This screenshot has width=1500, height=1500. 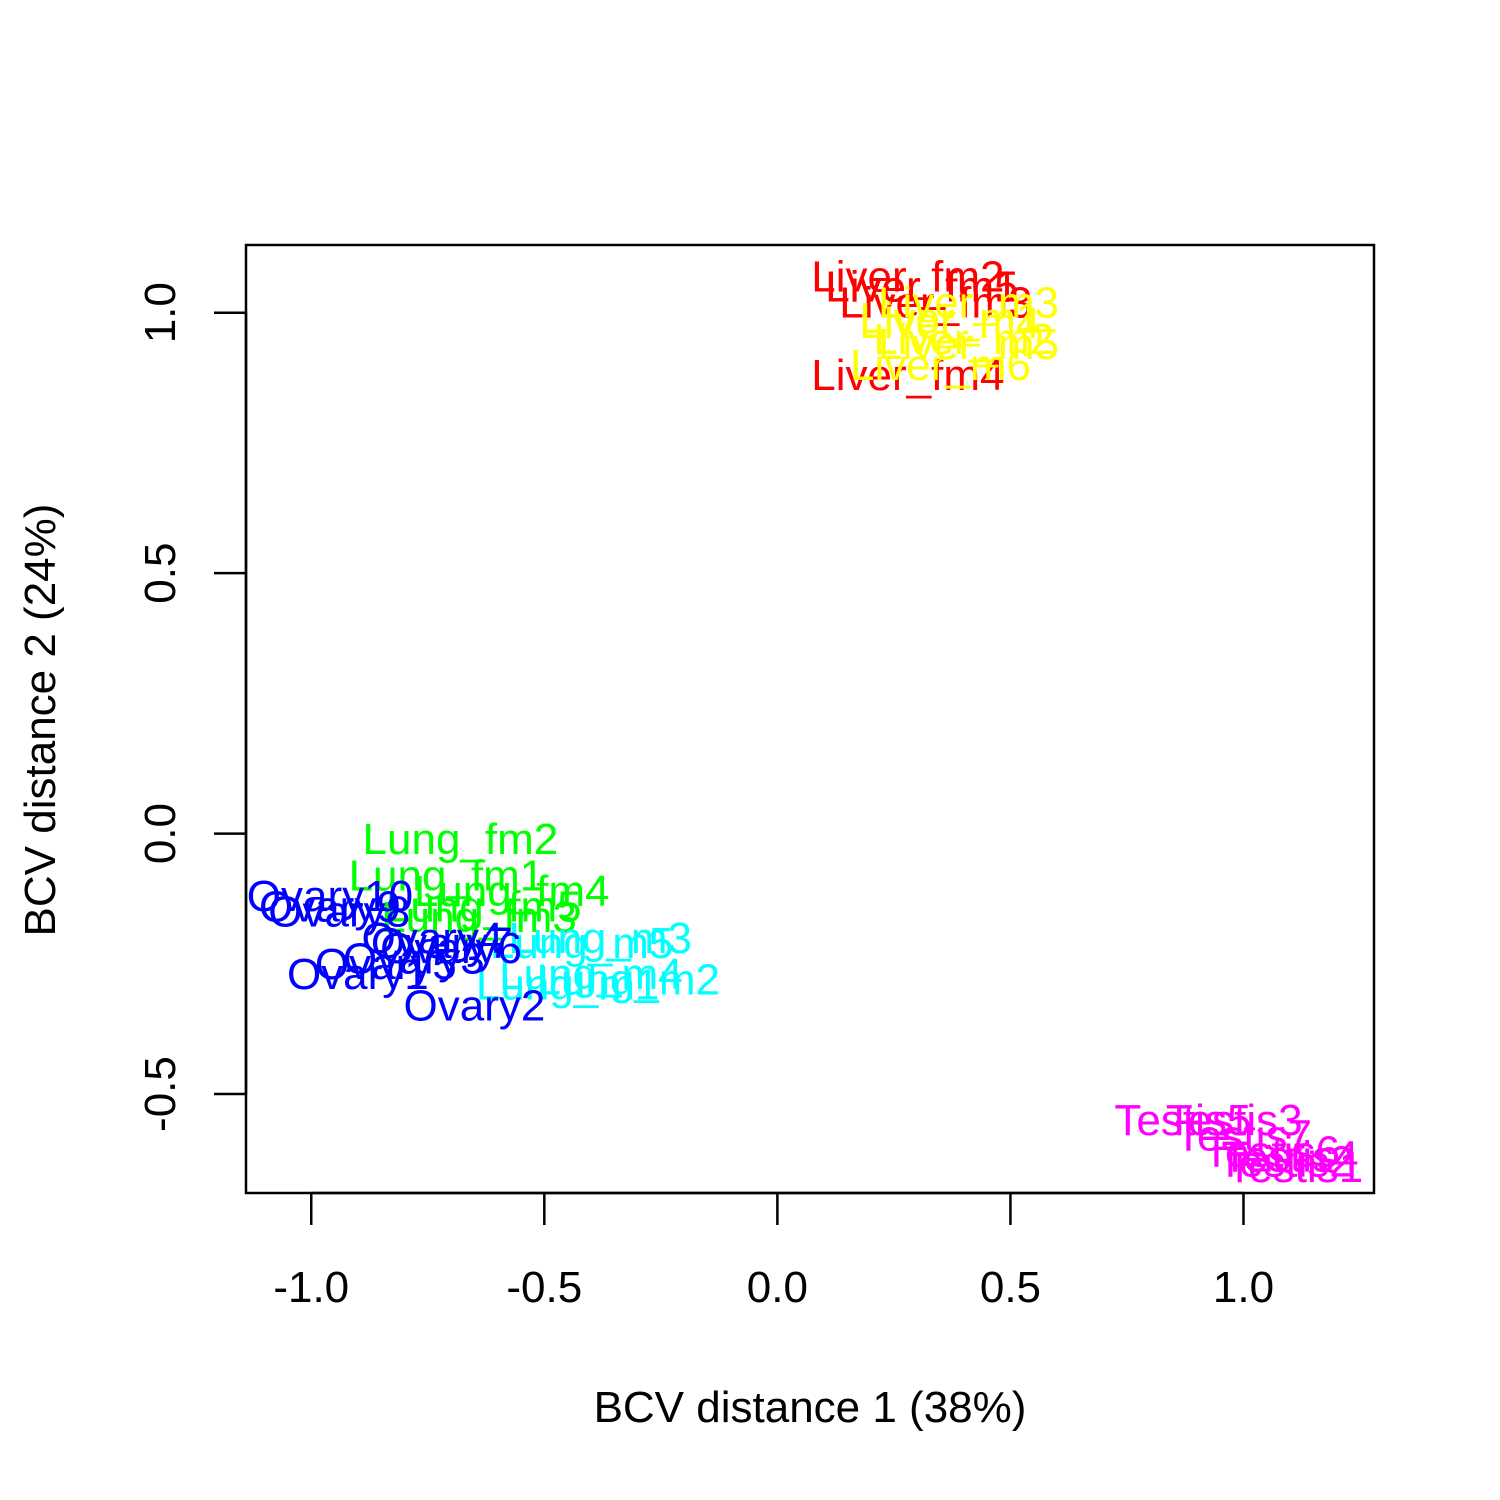 I want to click on x-tick-label: -1.0, so click(x=311, y=1287).